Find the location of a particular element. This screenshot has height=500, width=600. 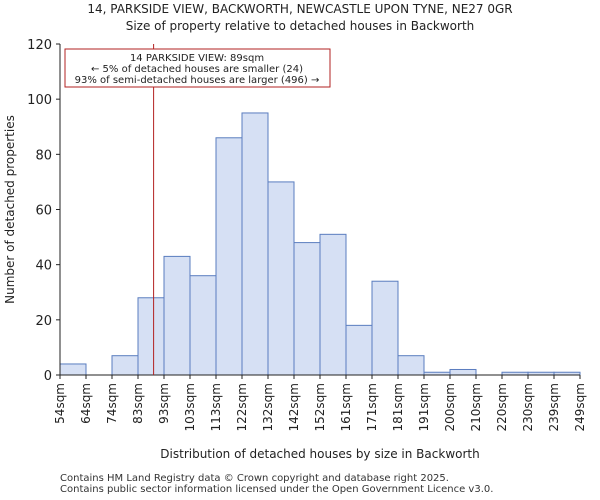

x-tick-label-122sqm: 122sqm is located at coordinates (242, 407).